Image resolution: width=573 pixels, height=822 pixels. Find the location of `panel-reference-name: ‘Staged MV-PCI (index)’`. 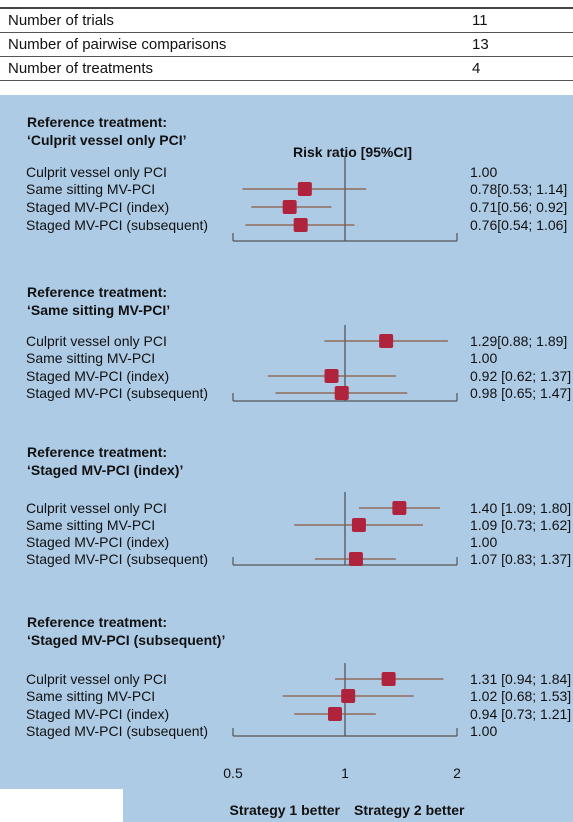

panel-reference-name: ‘Staged MV-PCI (index)’ is located at coordinates (105, 470).